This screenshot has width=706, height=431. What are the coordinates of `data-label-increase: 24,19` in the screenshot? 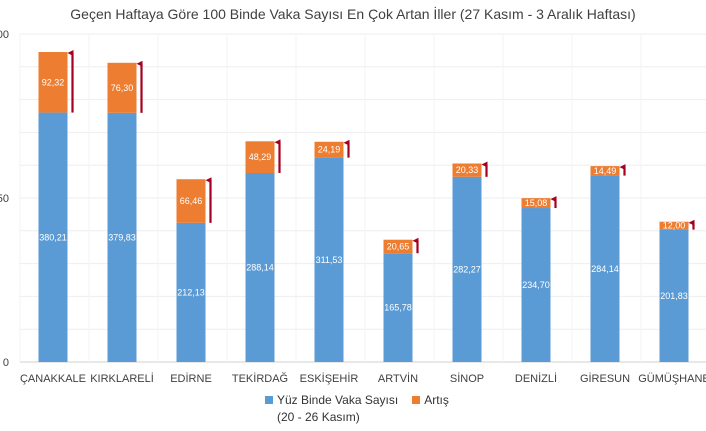 It's located at (329, 150).